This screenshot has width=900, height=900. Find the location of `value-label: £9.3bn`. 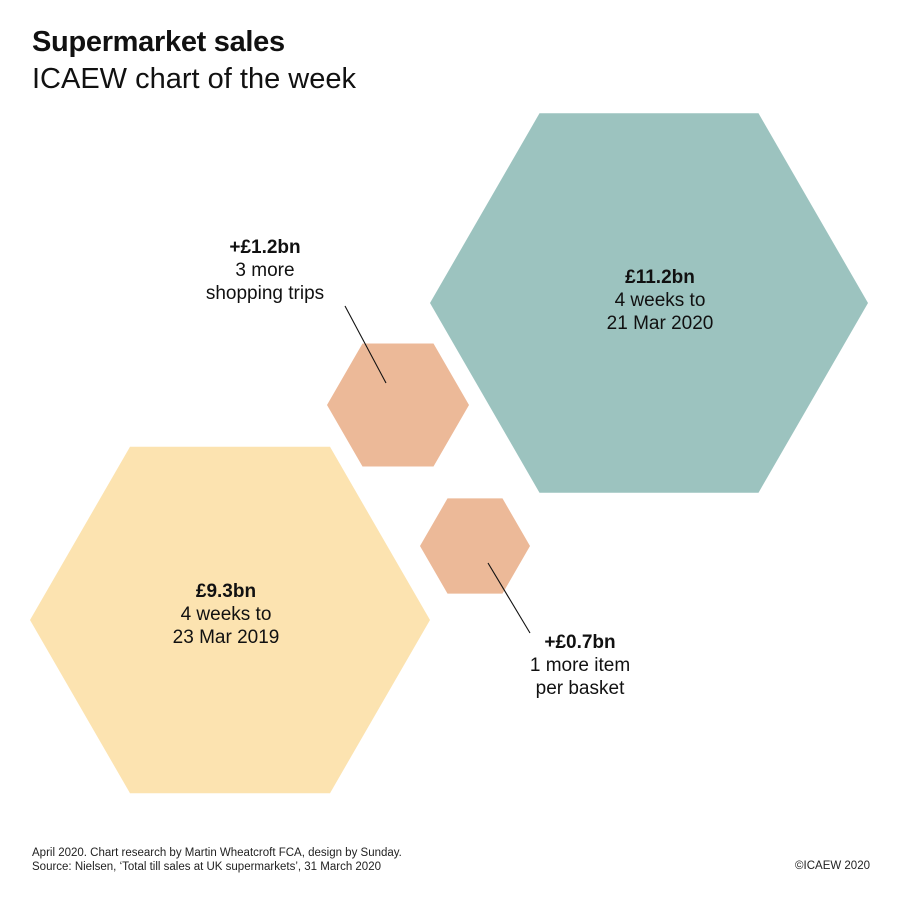

value-label: £9.3bn is located at coordinates (226, 591).